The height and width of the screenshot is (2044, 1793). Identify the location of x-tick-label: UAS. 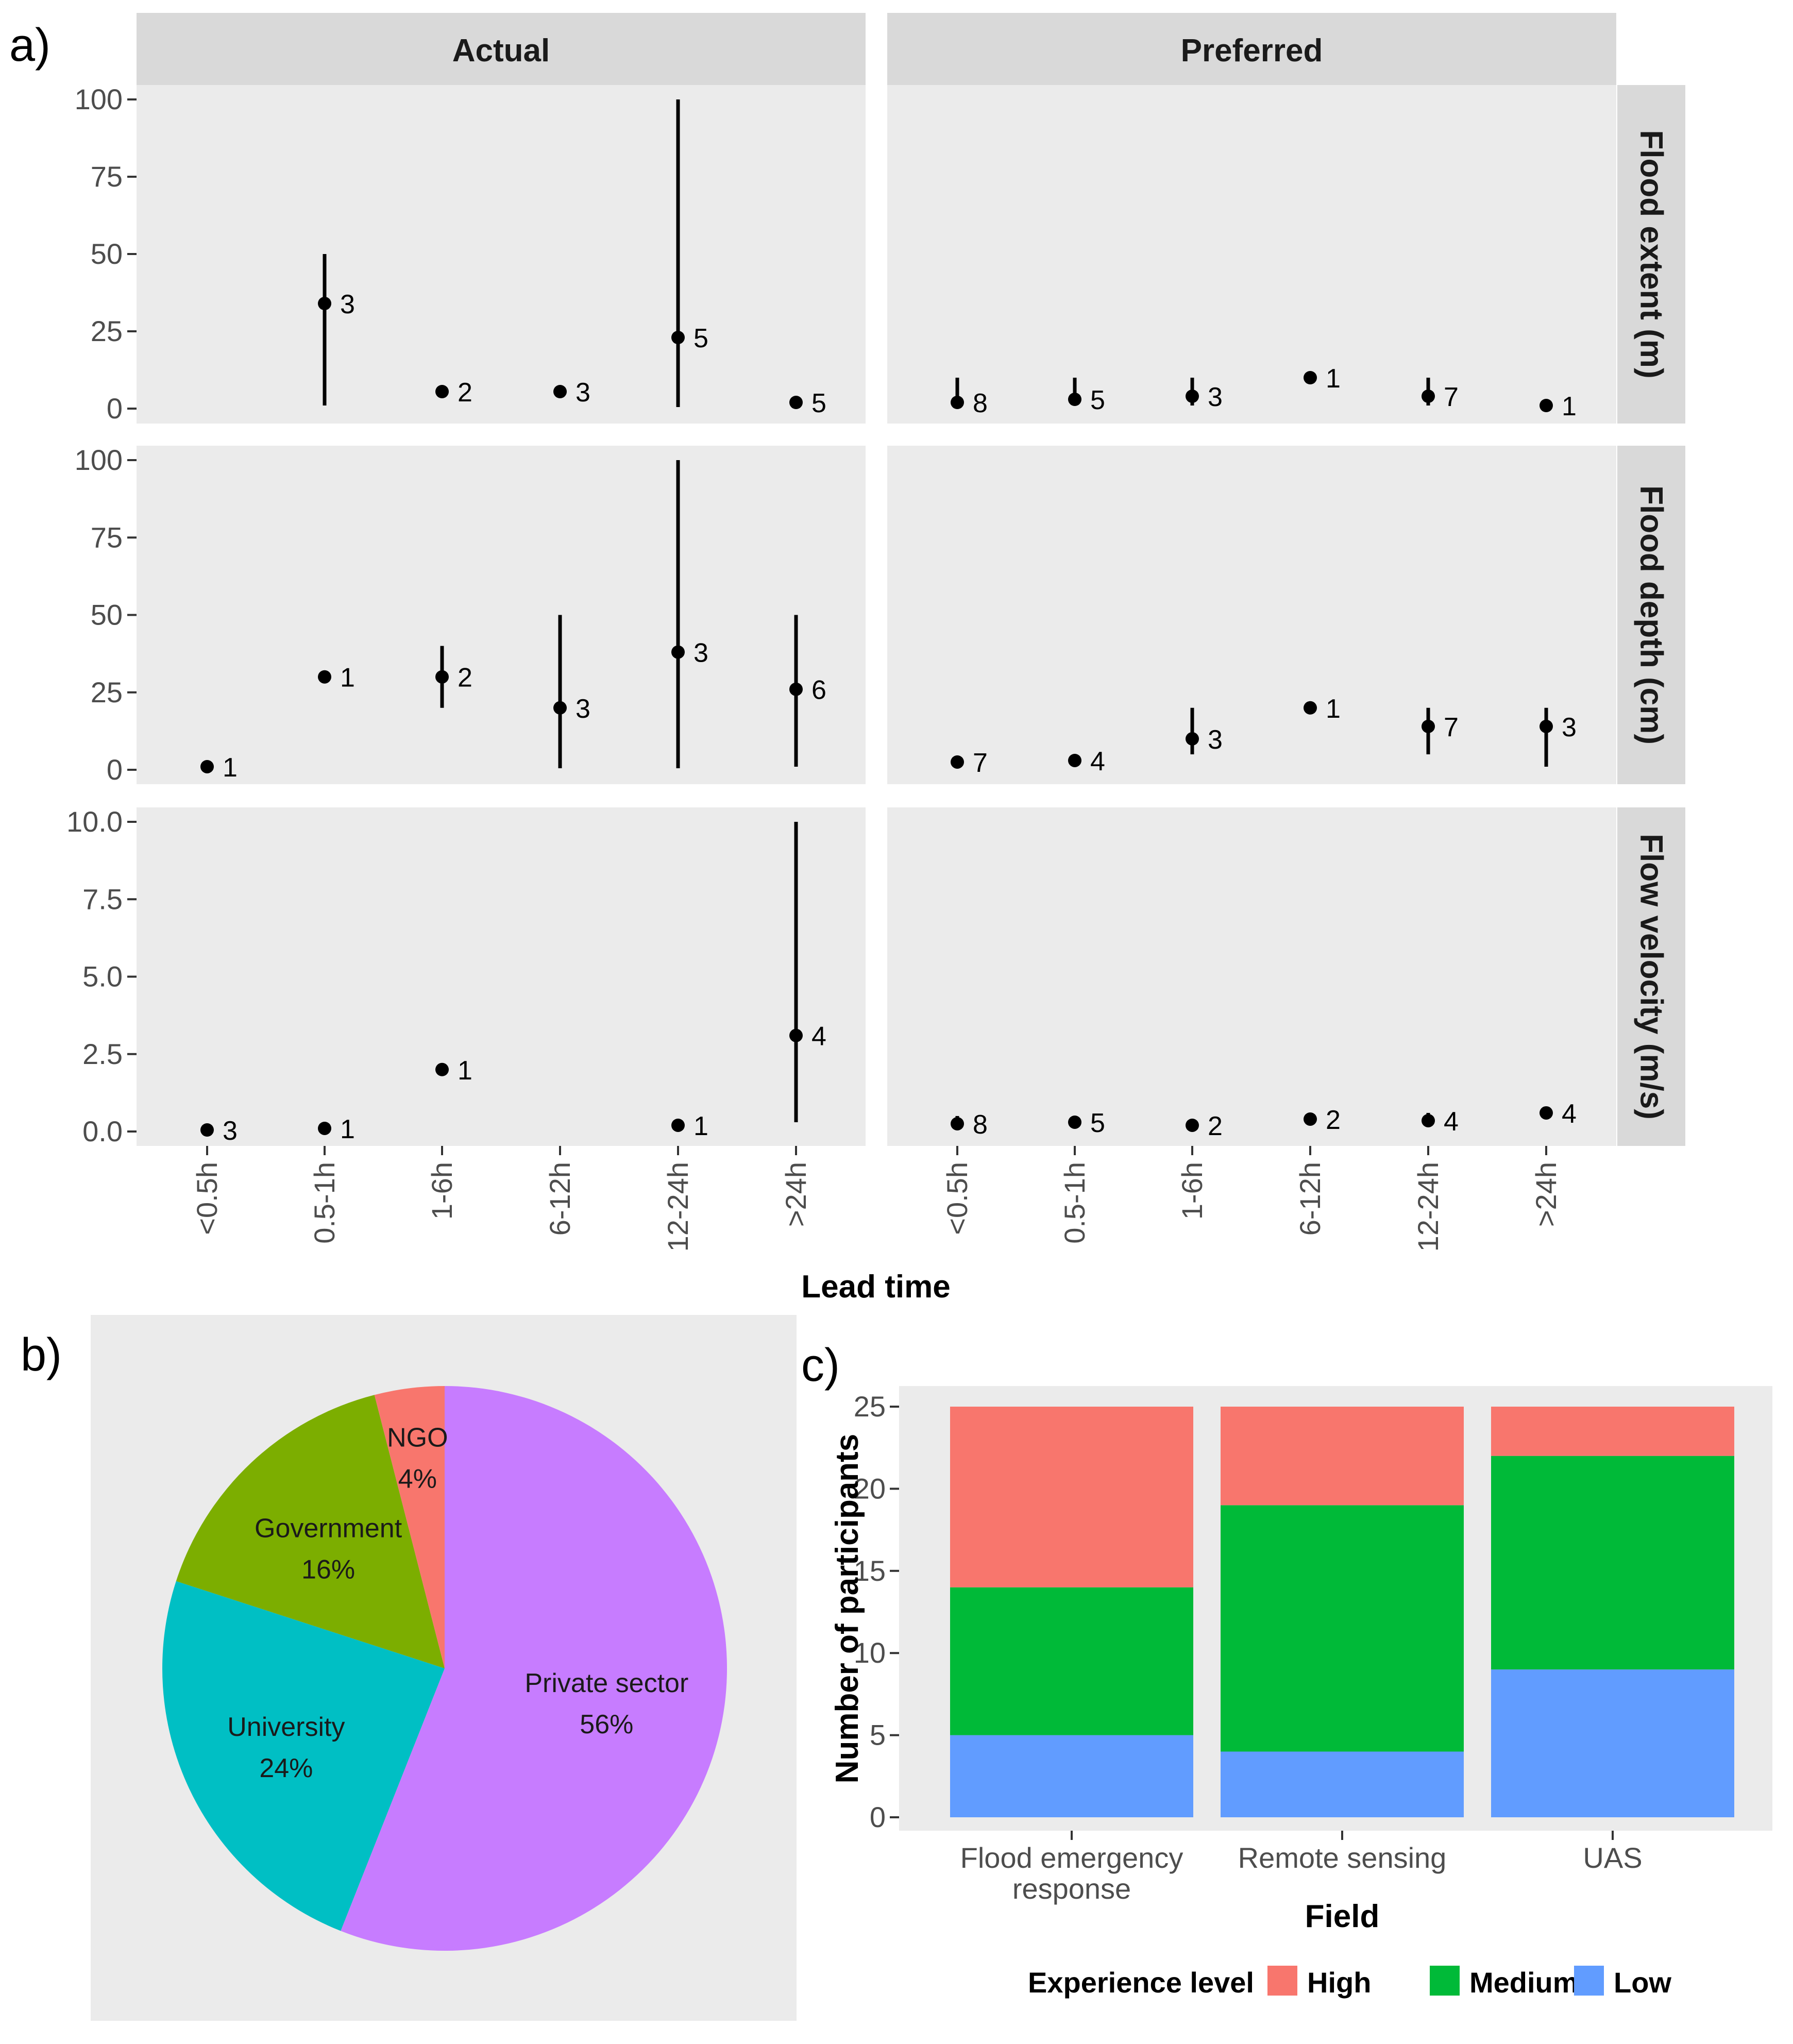
(1612, 1858).